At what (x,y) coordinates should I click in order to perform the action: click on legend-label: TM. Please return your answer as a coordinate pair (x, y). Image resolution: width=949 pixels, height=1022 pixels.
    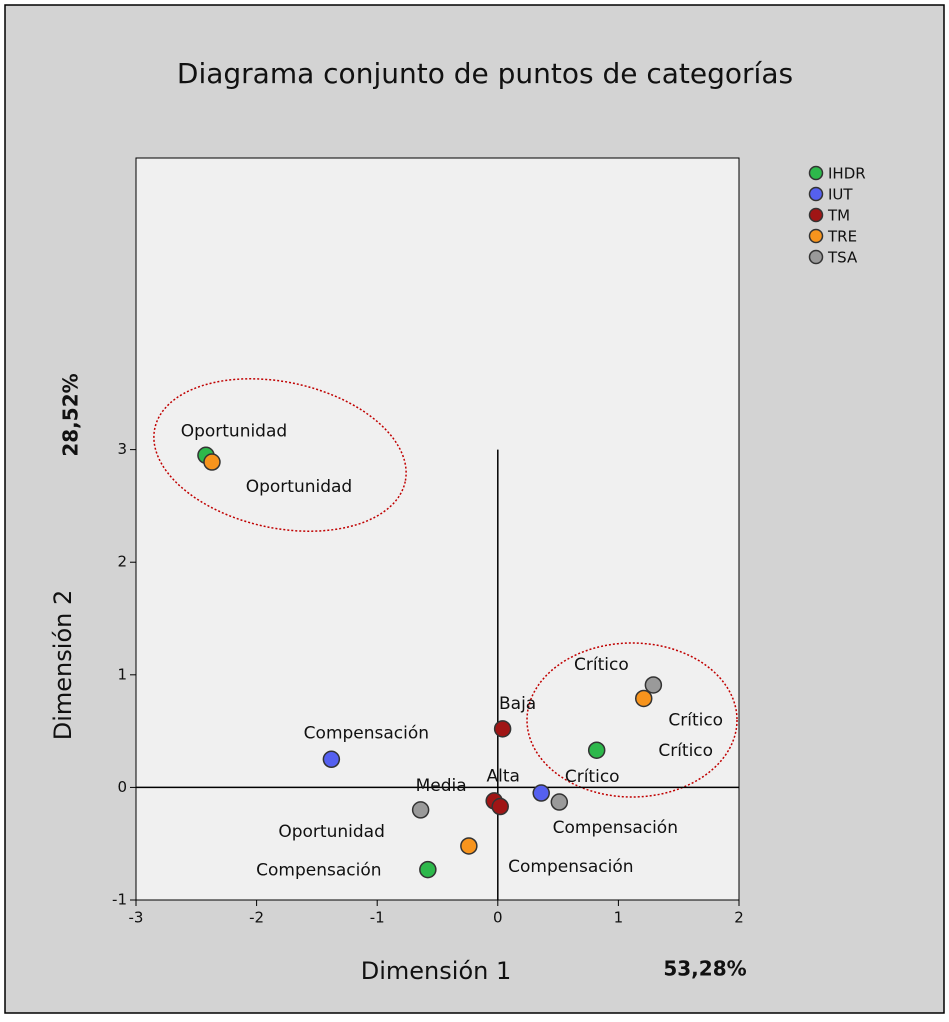
    Looking at the image, I should click on (838, 216).